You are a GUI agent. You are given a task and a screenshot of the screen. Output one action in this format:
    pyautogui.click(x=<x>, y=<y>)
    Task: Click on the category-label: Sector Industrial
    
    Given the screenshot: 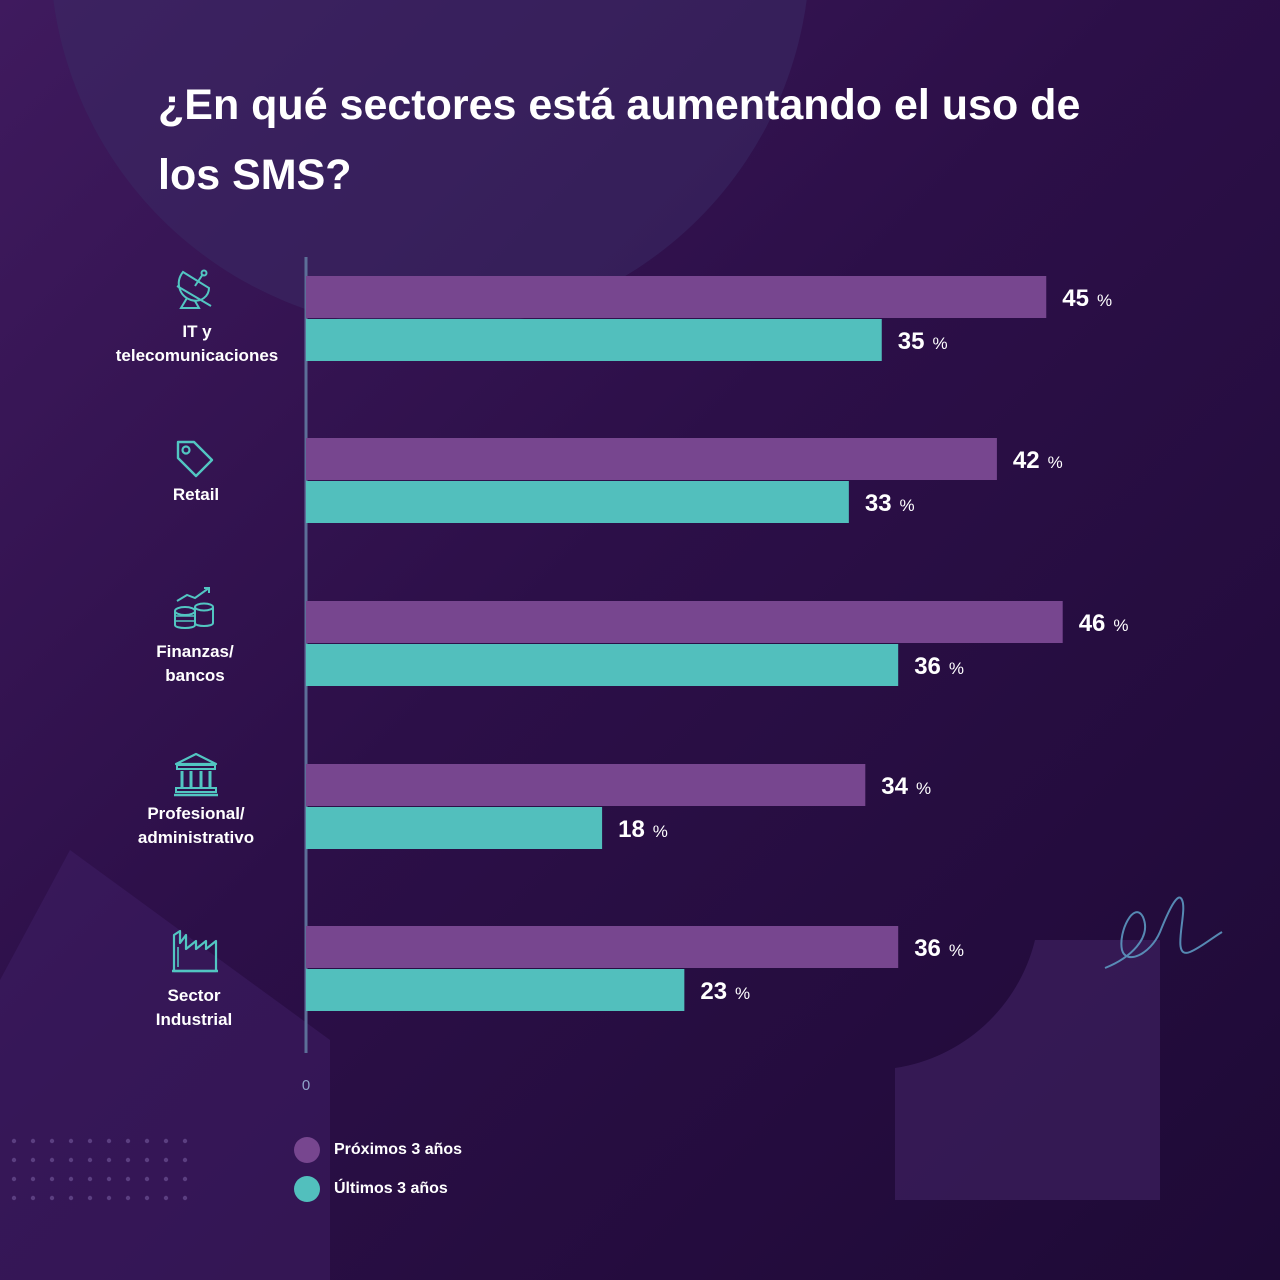 What is the action you would take?
    pyautogui.click(x=194, y=1008)
    